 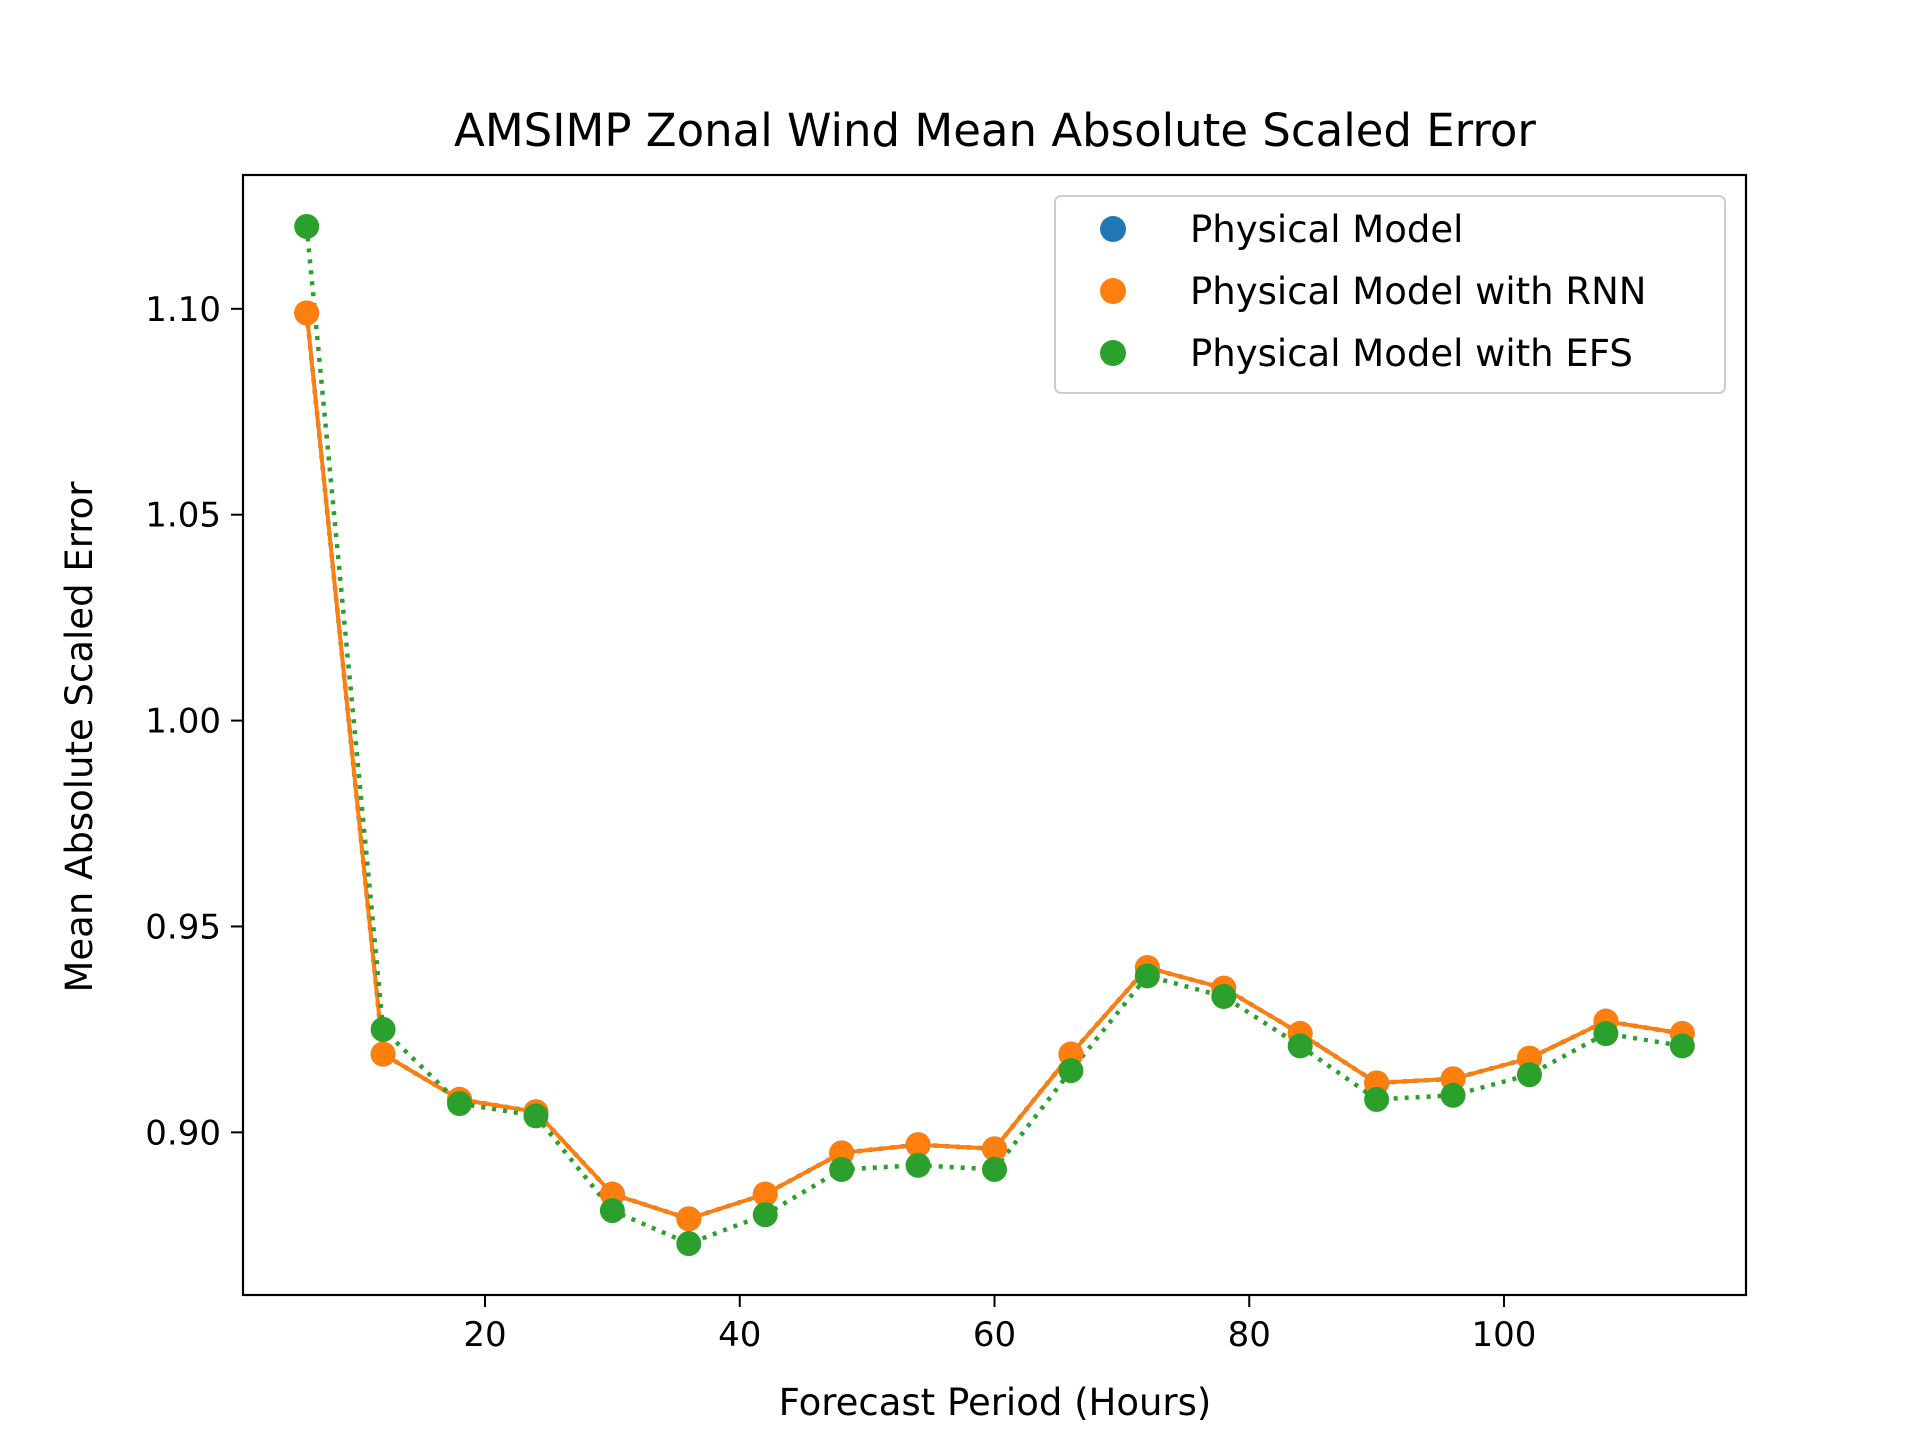 I want to click on x-tick-label: 60, so click(x=994, y=1335).